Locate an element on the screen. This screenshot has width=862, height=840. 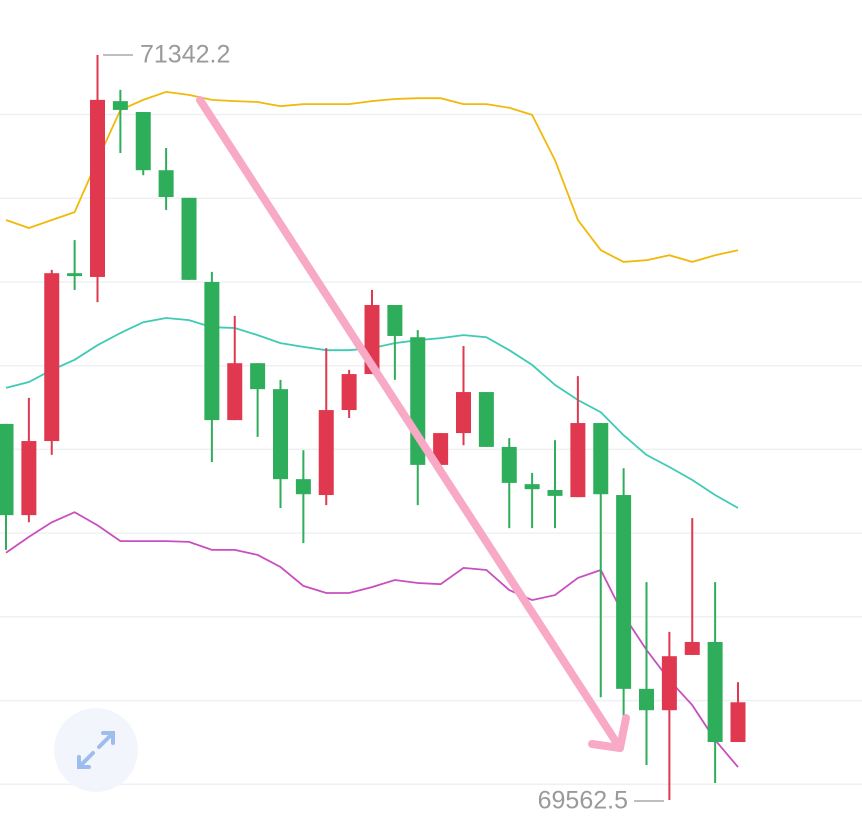
expand-button-bg is located at coordinates (96, 750).